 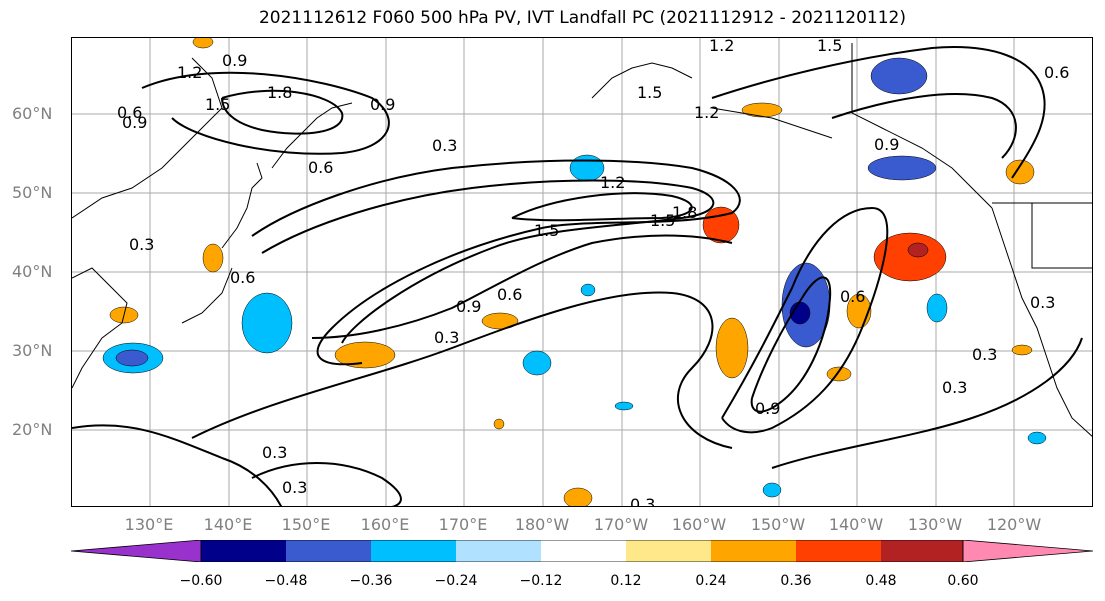 What do you see at coordinates (963, 581) in the screenshot?
I see `colorbar-tick: 0.60` at bounding box center [963, 581].